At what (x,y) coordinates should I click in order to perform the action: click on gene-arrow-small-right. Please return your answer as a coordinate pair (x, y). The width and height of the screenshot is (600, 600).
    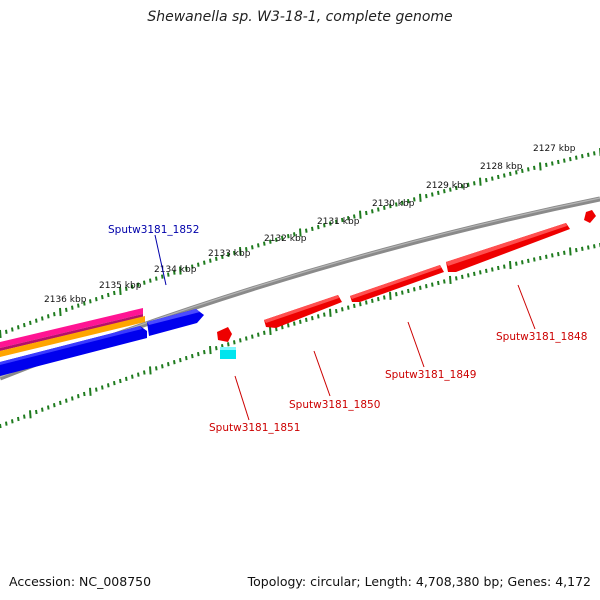
    Looking at the image, I should click on (590, 216).